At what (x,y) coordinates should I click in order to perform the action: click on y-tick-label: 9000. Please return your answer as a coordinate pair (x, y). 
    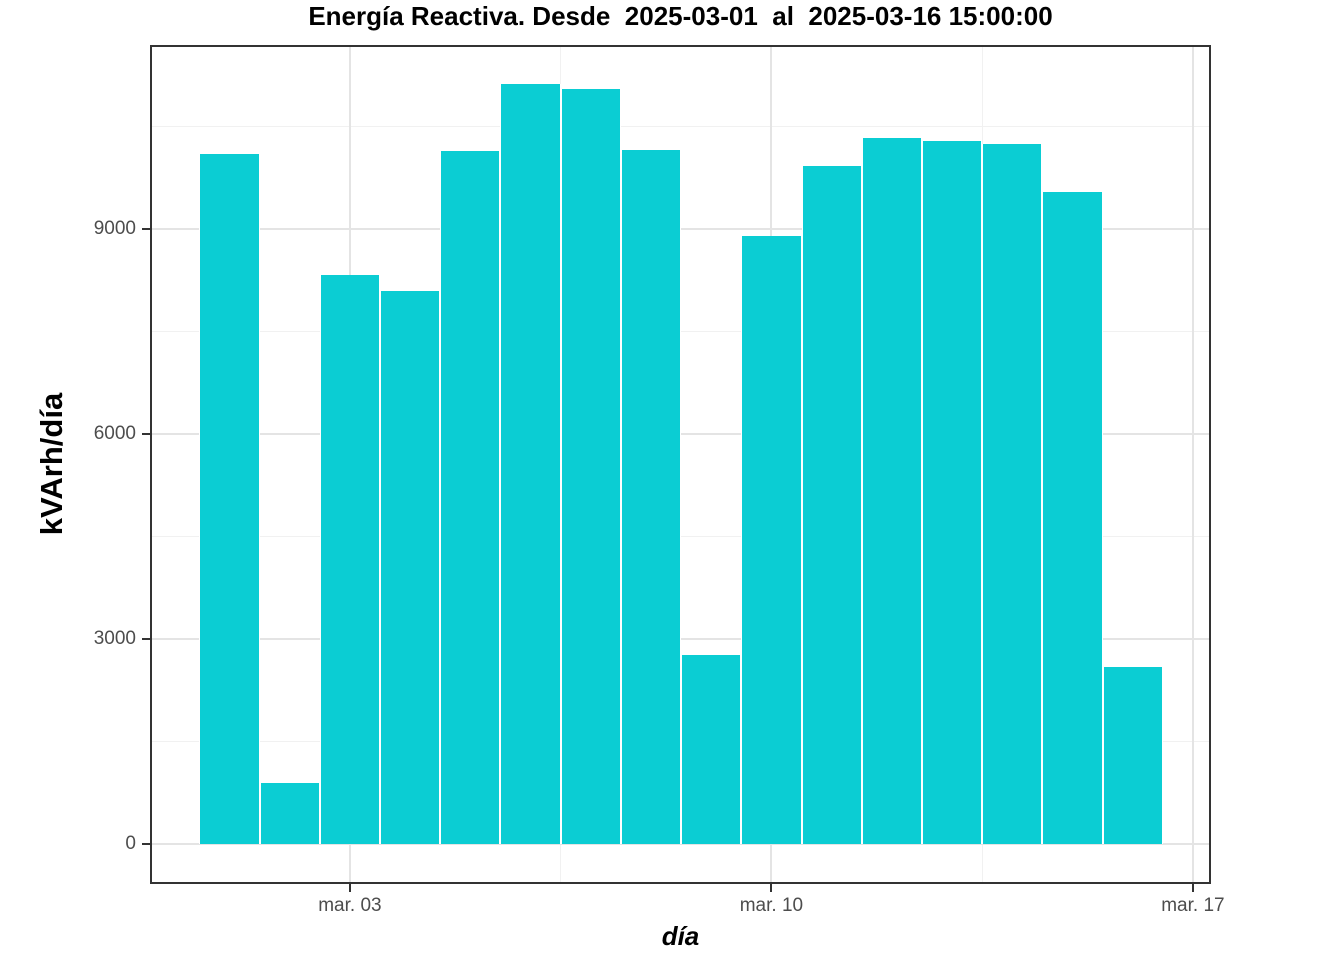
    Looking at the image, I should click on (114, 228).